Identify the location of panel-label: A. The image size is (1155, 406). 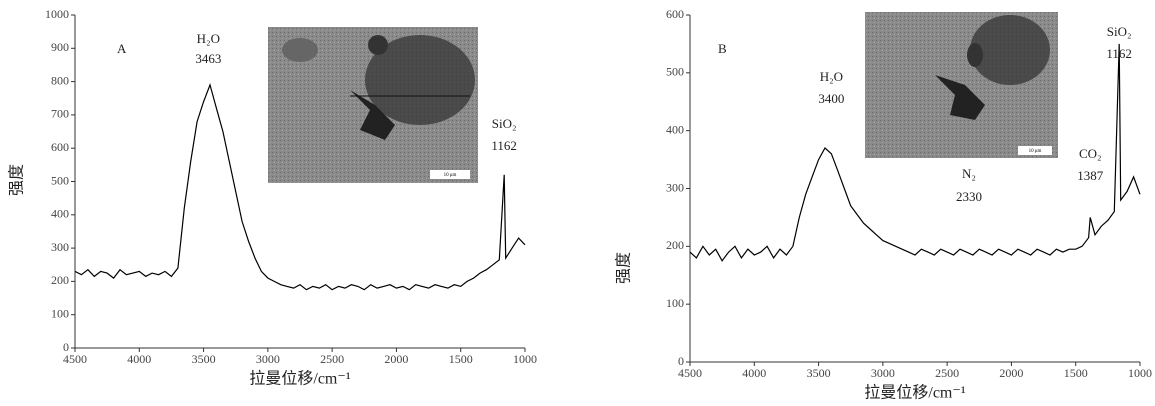
(122, 48).